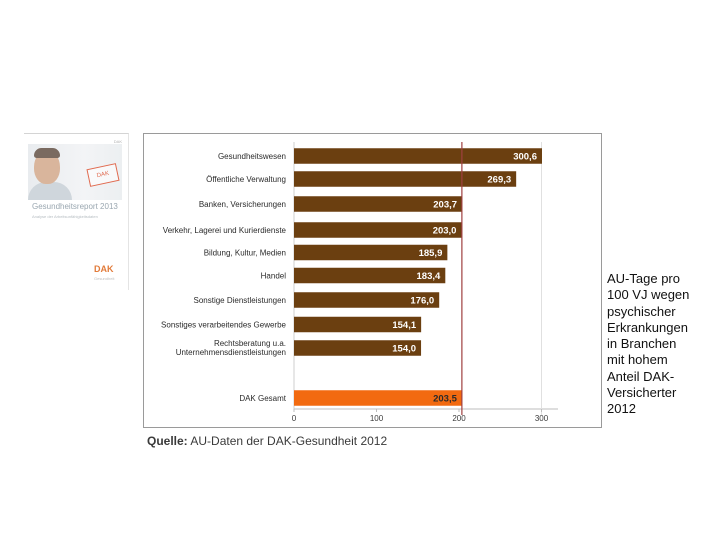  Describe the element at coordinates (377, 418) in the screenshot. I see `x-tick-label: 100` at that location.